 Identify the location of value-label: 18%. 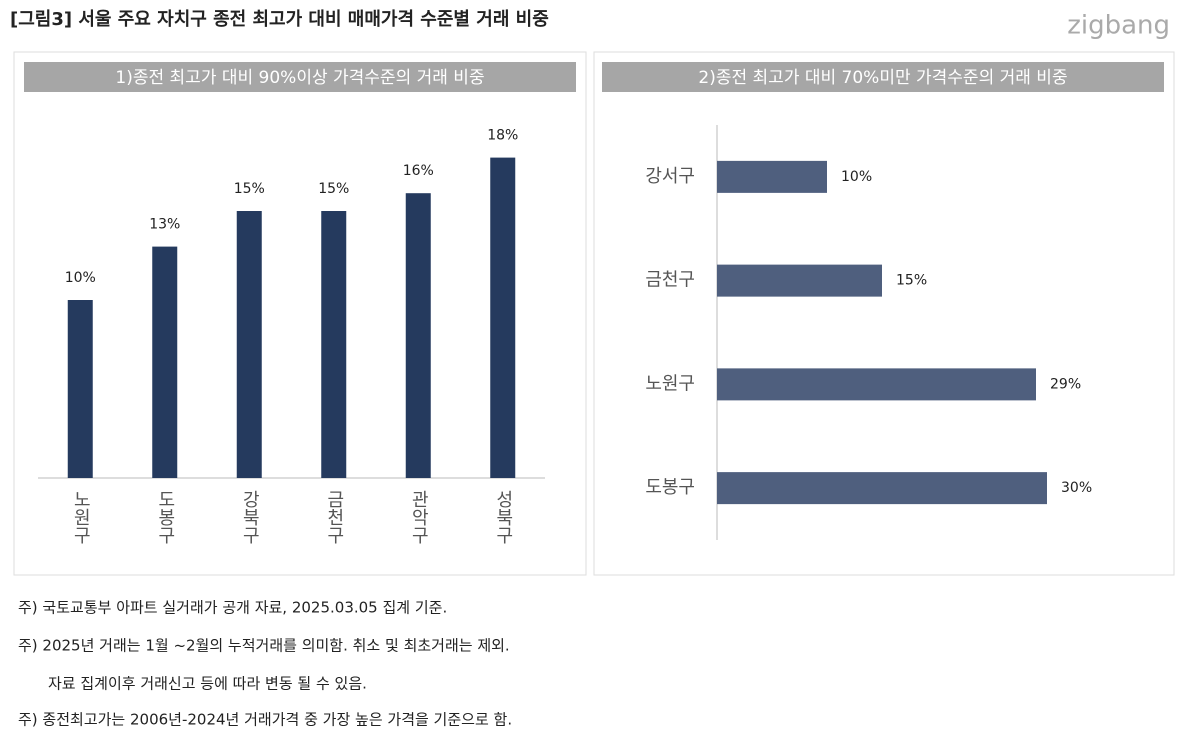
(502, 136).